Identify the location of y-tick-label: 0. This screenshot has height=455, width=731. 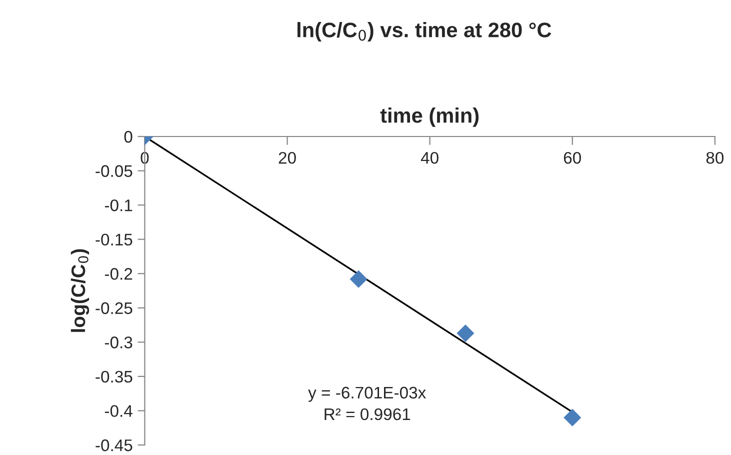
(128, 136).